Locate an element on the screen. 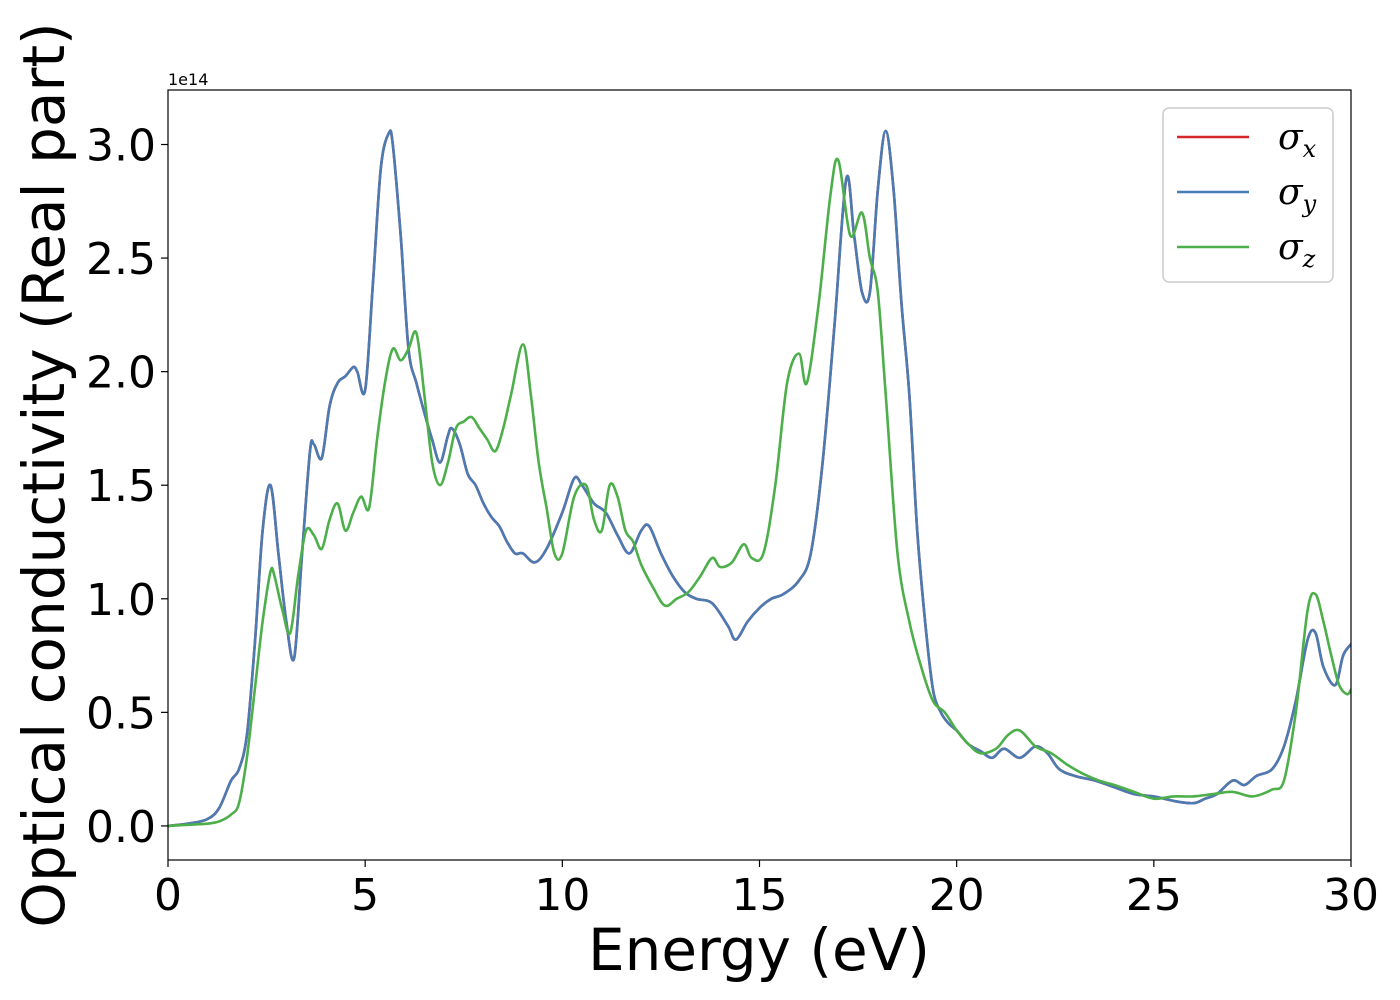  legend-box is located at coordinates (1248, 195).